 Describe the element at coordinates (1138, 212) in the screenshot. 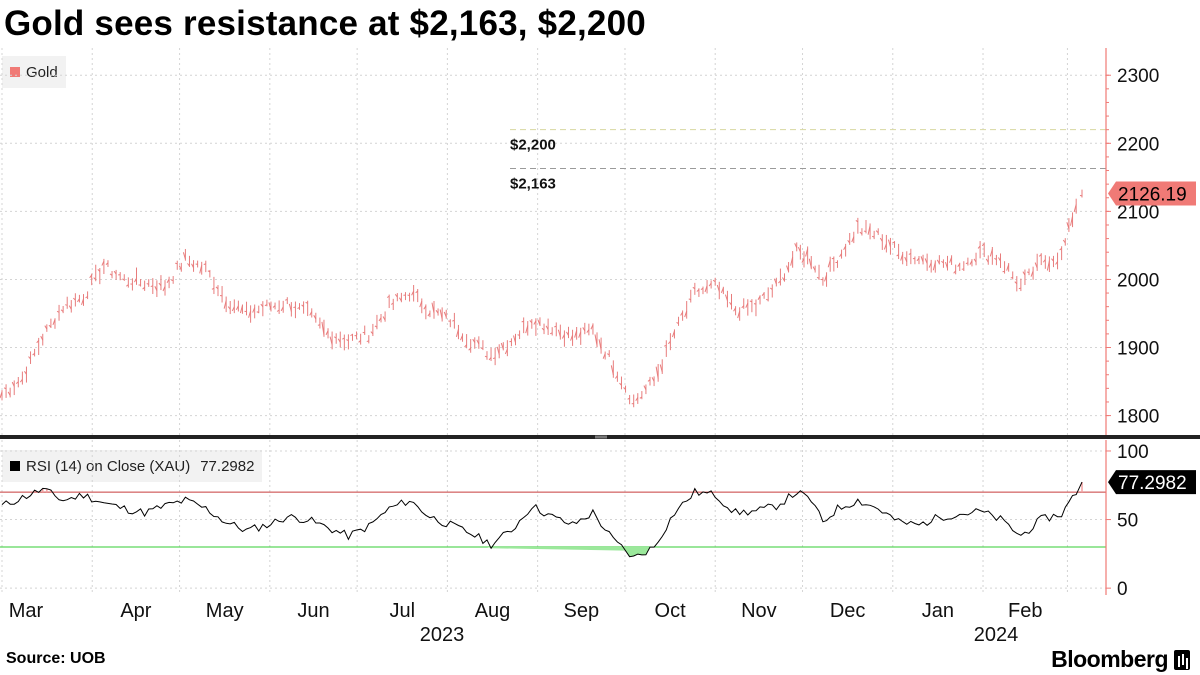

I see `price-ytick-label: 2100` at that location.